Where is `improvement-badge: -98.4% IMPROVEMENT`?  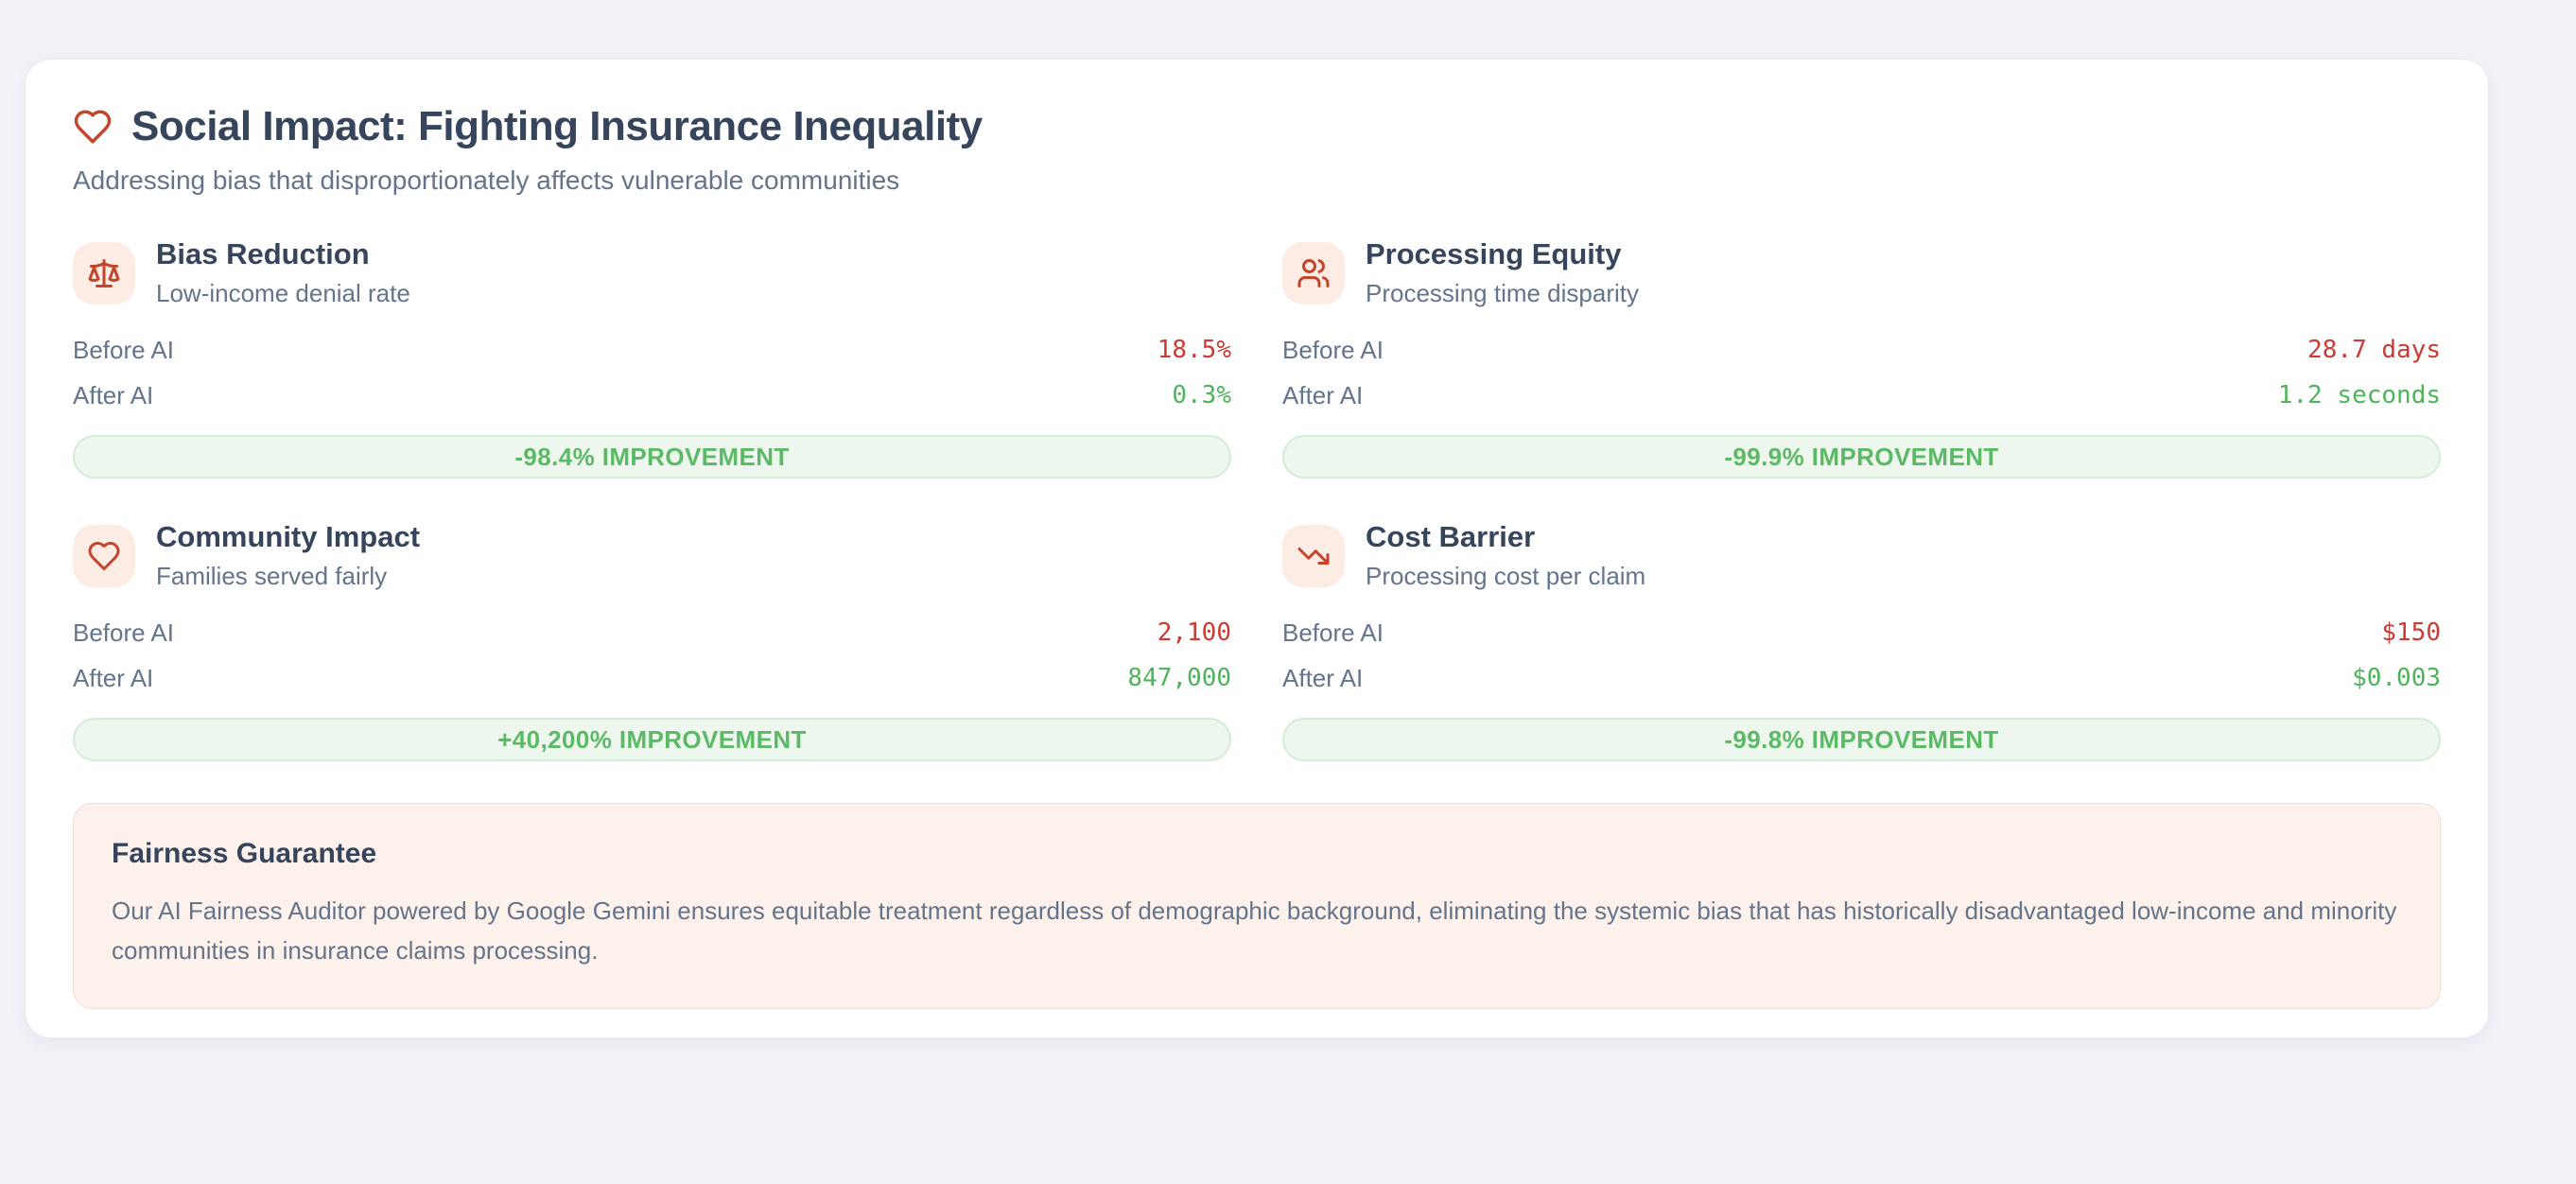 improvement-badge: -98.4% IMPROVEMENT is located at coordinates (652, 457).